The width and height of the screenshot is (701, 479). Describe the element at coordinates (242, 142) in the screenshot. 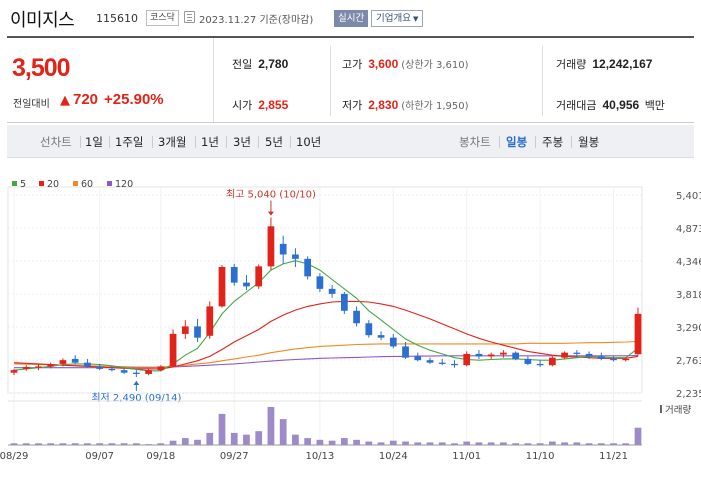

I see `period-3y: 3년` at that location.